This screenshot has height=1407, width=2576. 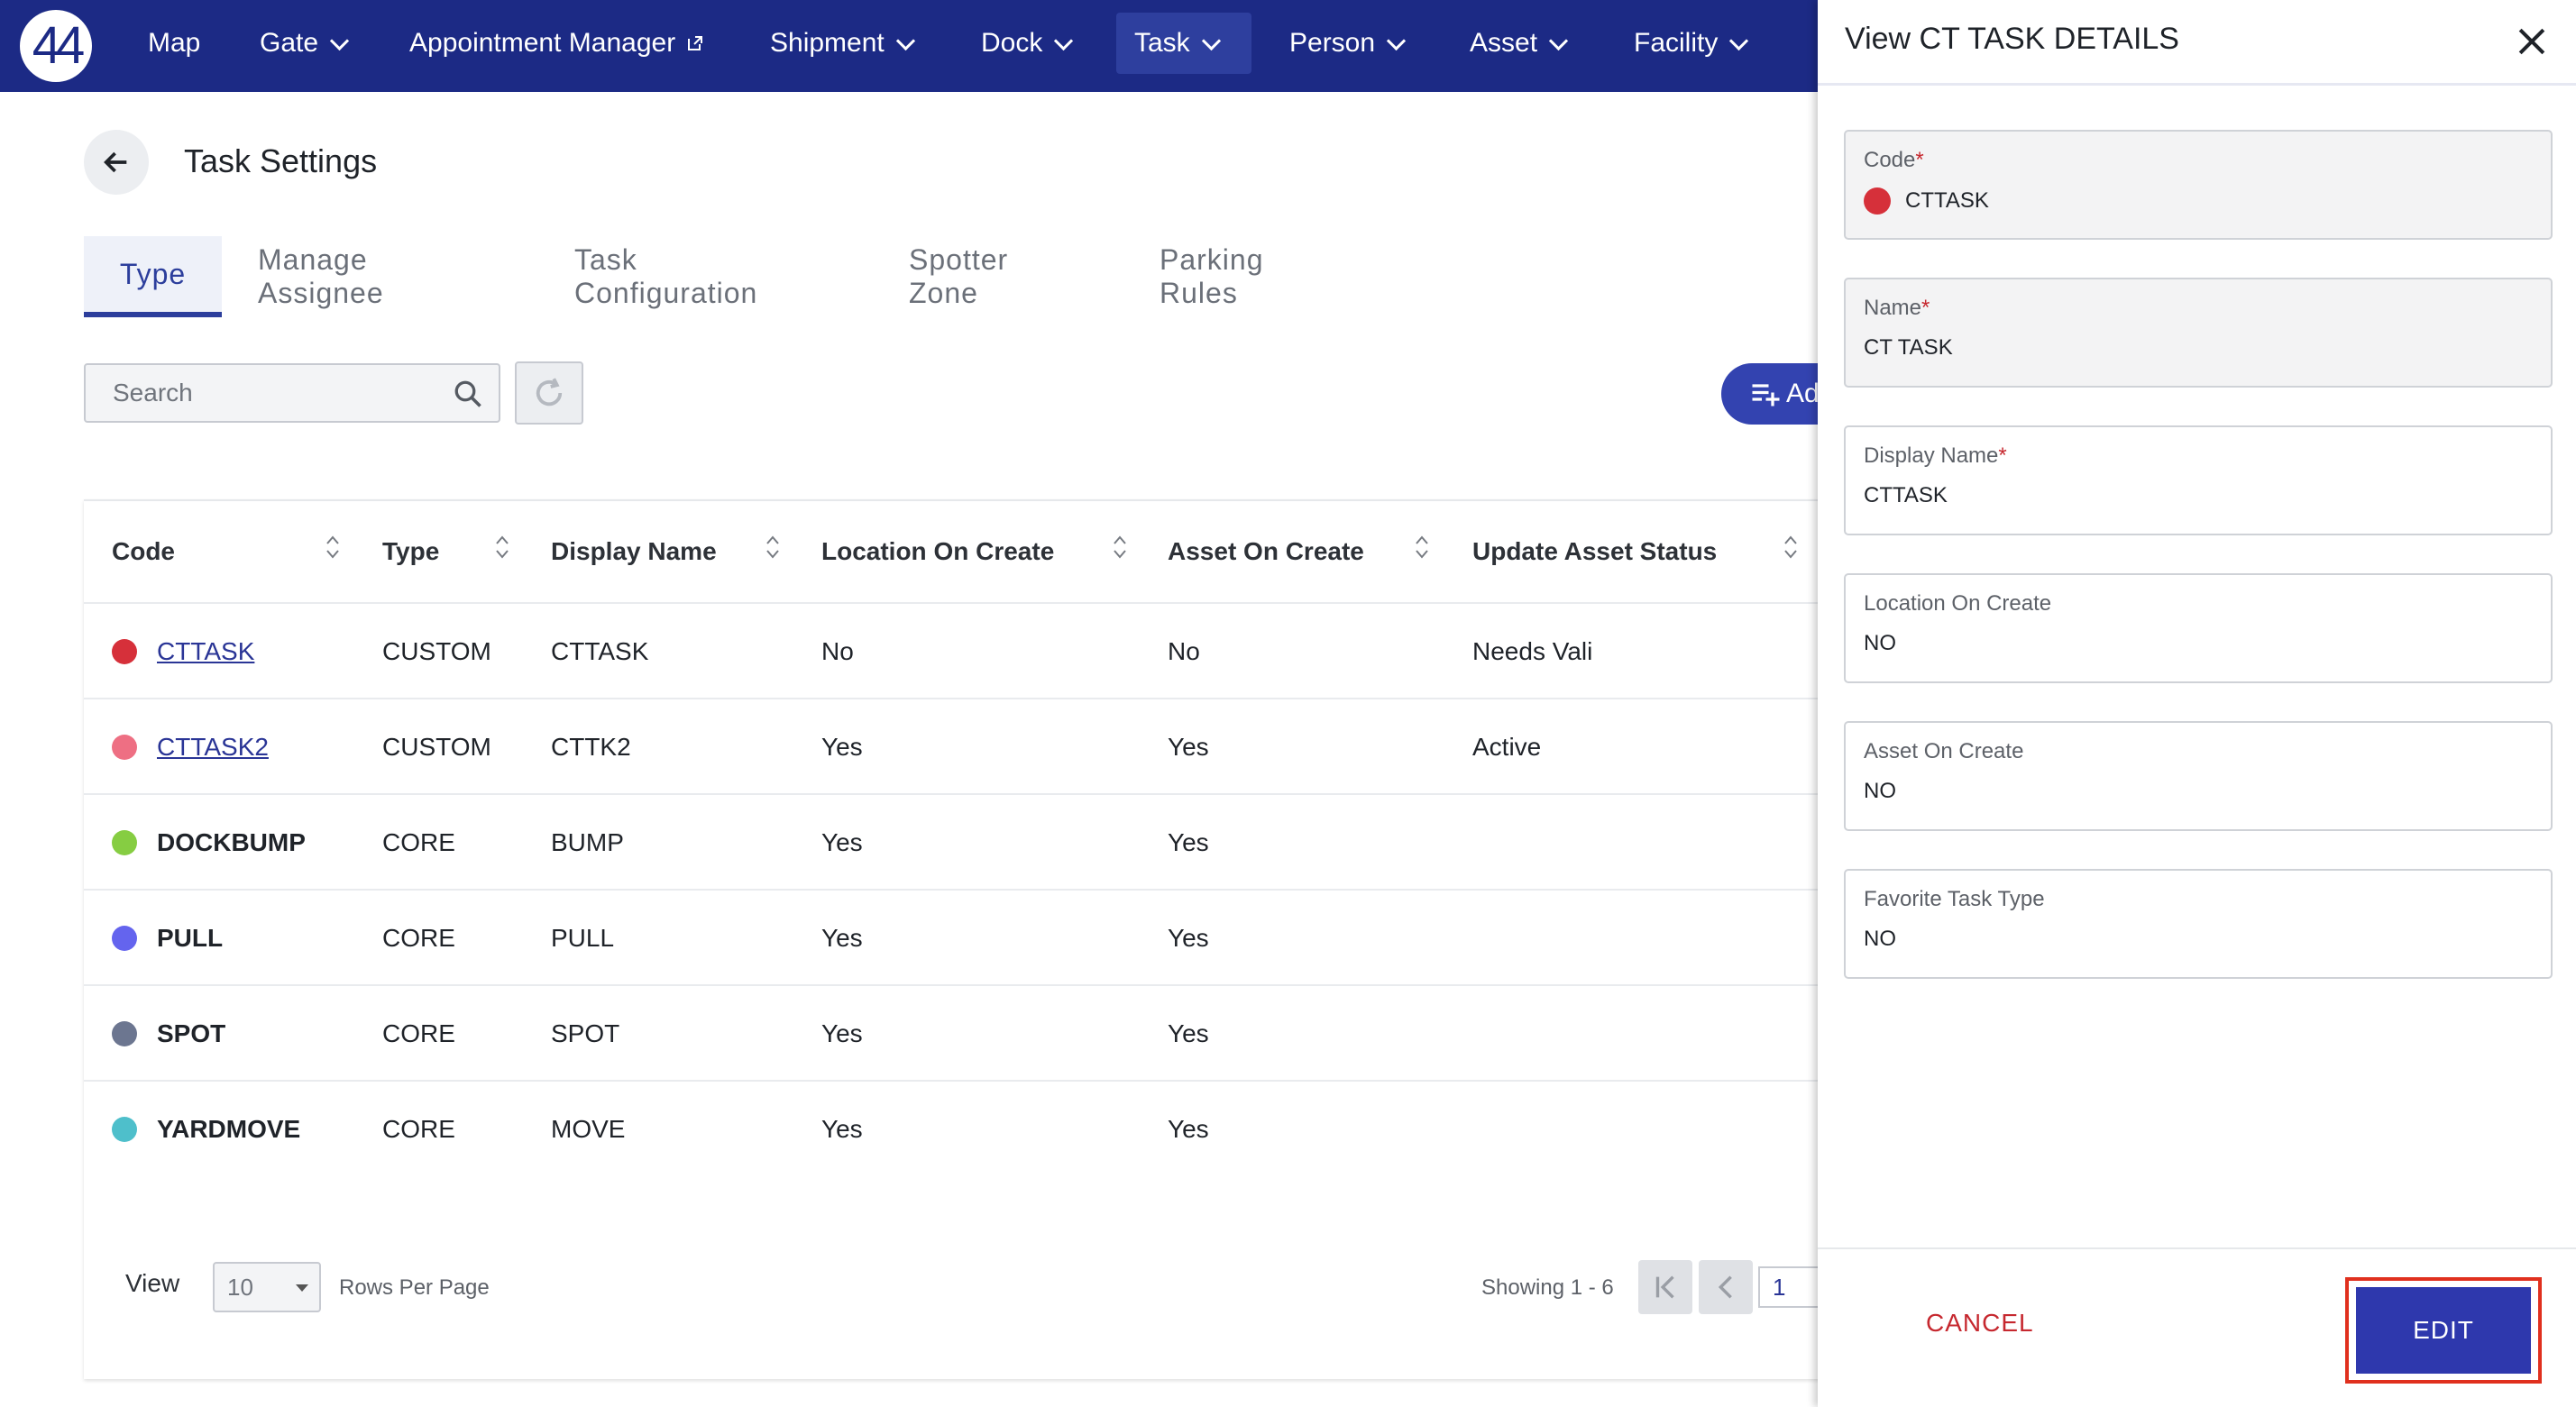 I want to click on table-row: CTTASK2 CUSTOM CTTK2 Yes Yes Active, so click(x=954, y=746).